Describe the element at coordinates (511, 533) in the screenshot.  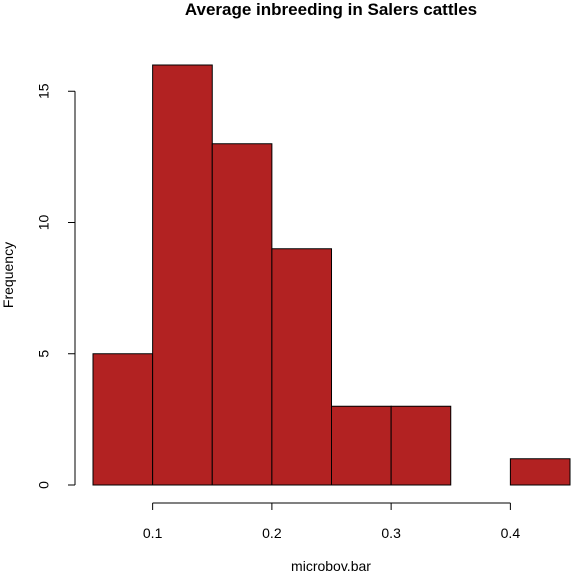
I see `x-tick-label-3: 0.4` at that location.